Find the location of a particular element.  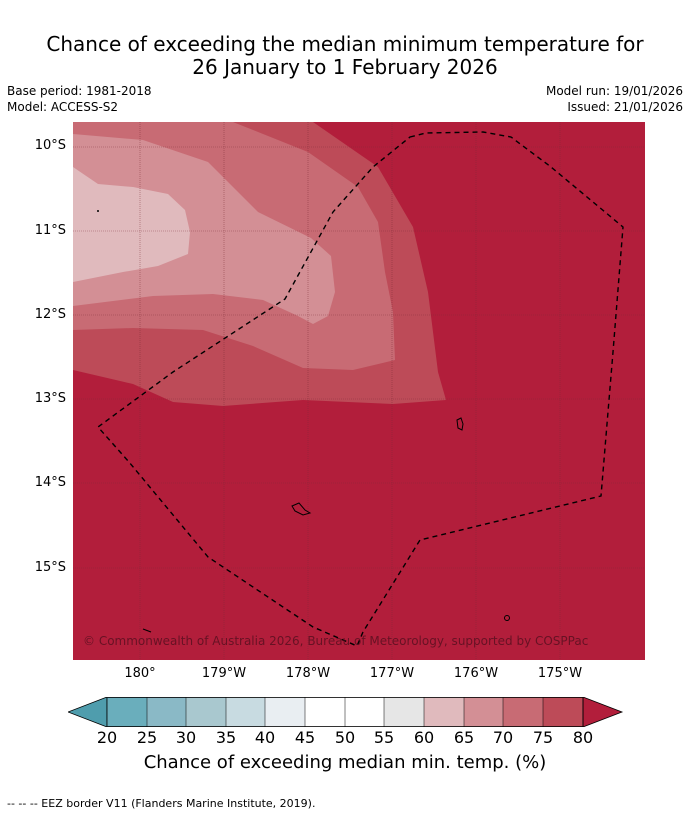

lon-label: 179°W is located at coordinates (224, 673).